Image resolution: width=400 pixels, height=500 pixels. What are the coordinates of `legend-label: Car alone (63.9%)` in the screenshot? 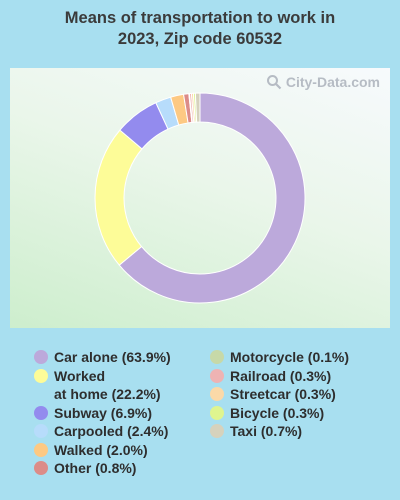 It's located at (112, 357).